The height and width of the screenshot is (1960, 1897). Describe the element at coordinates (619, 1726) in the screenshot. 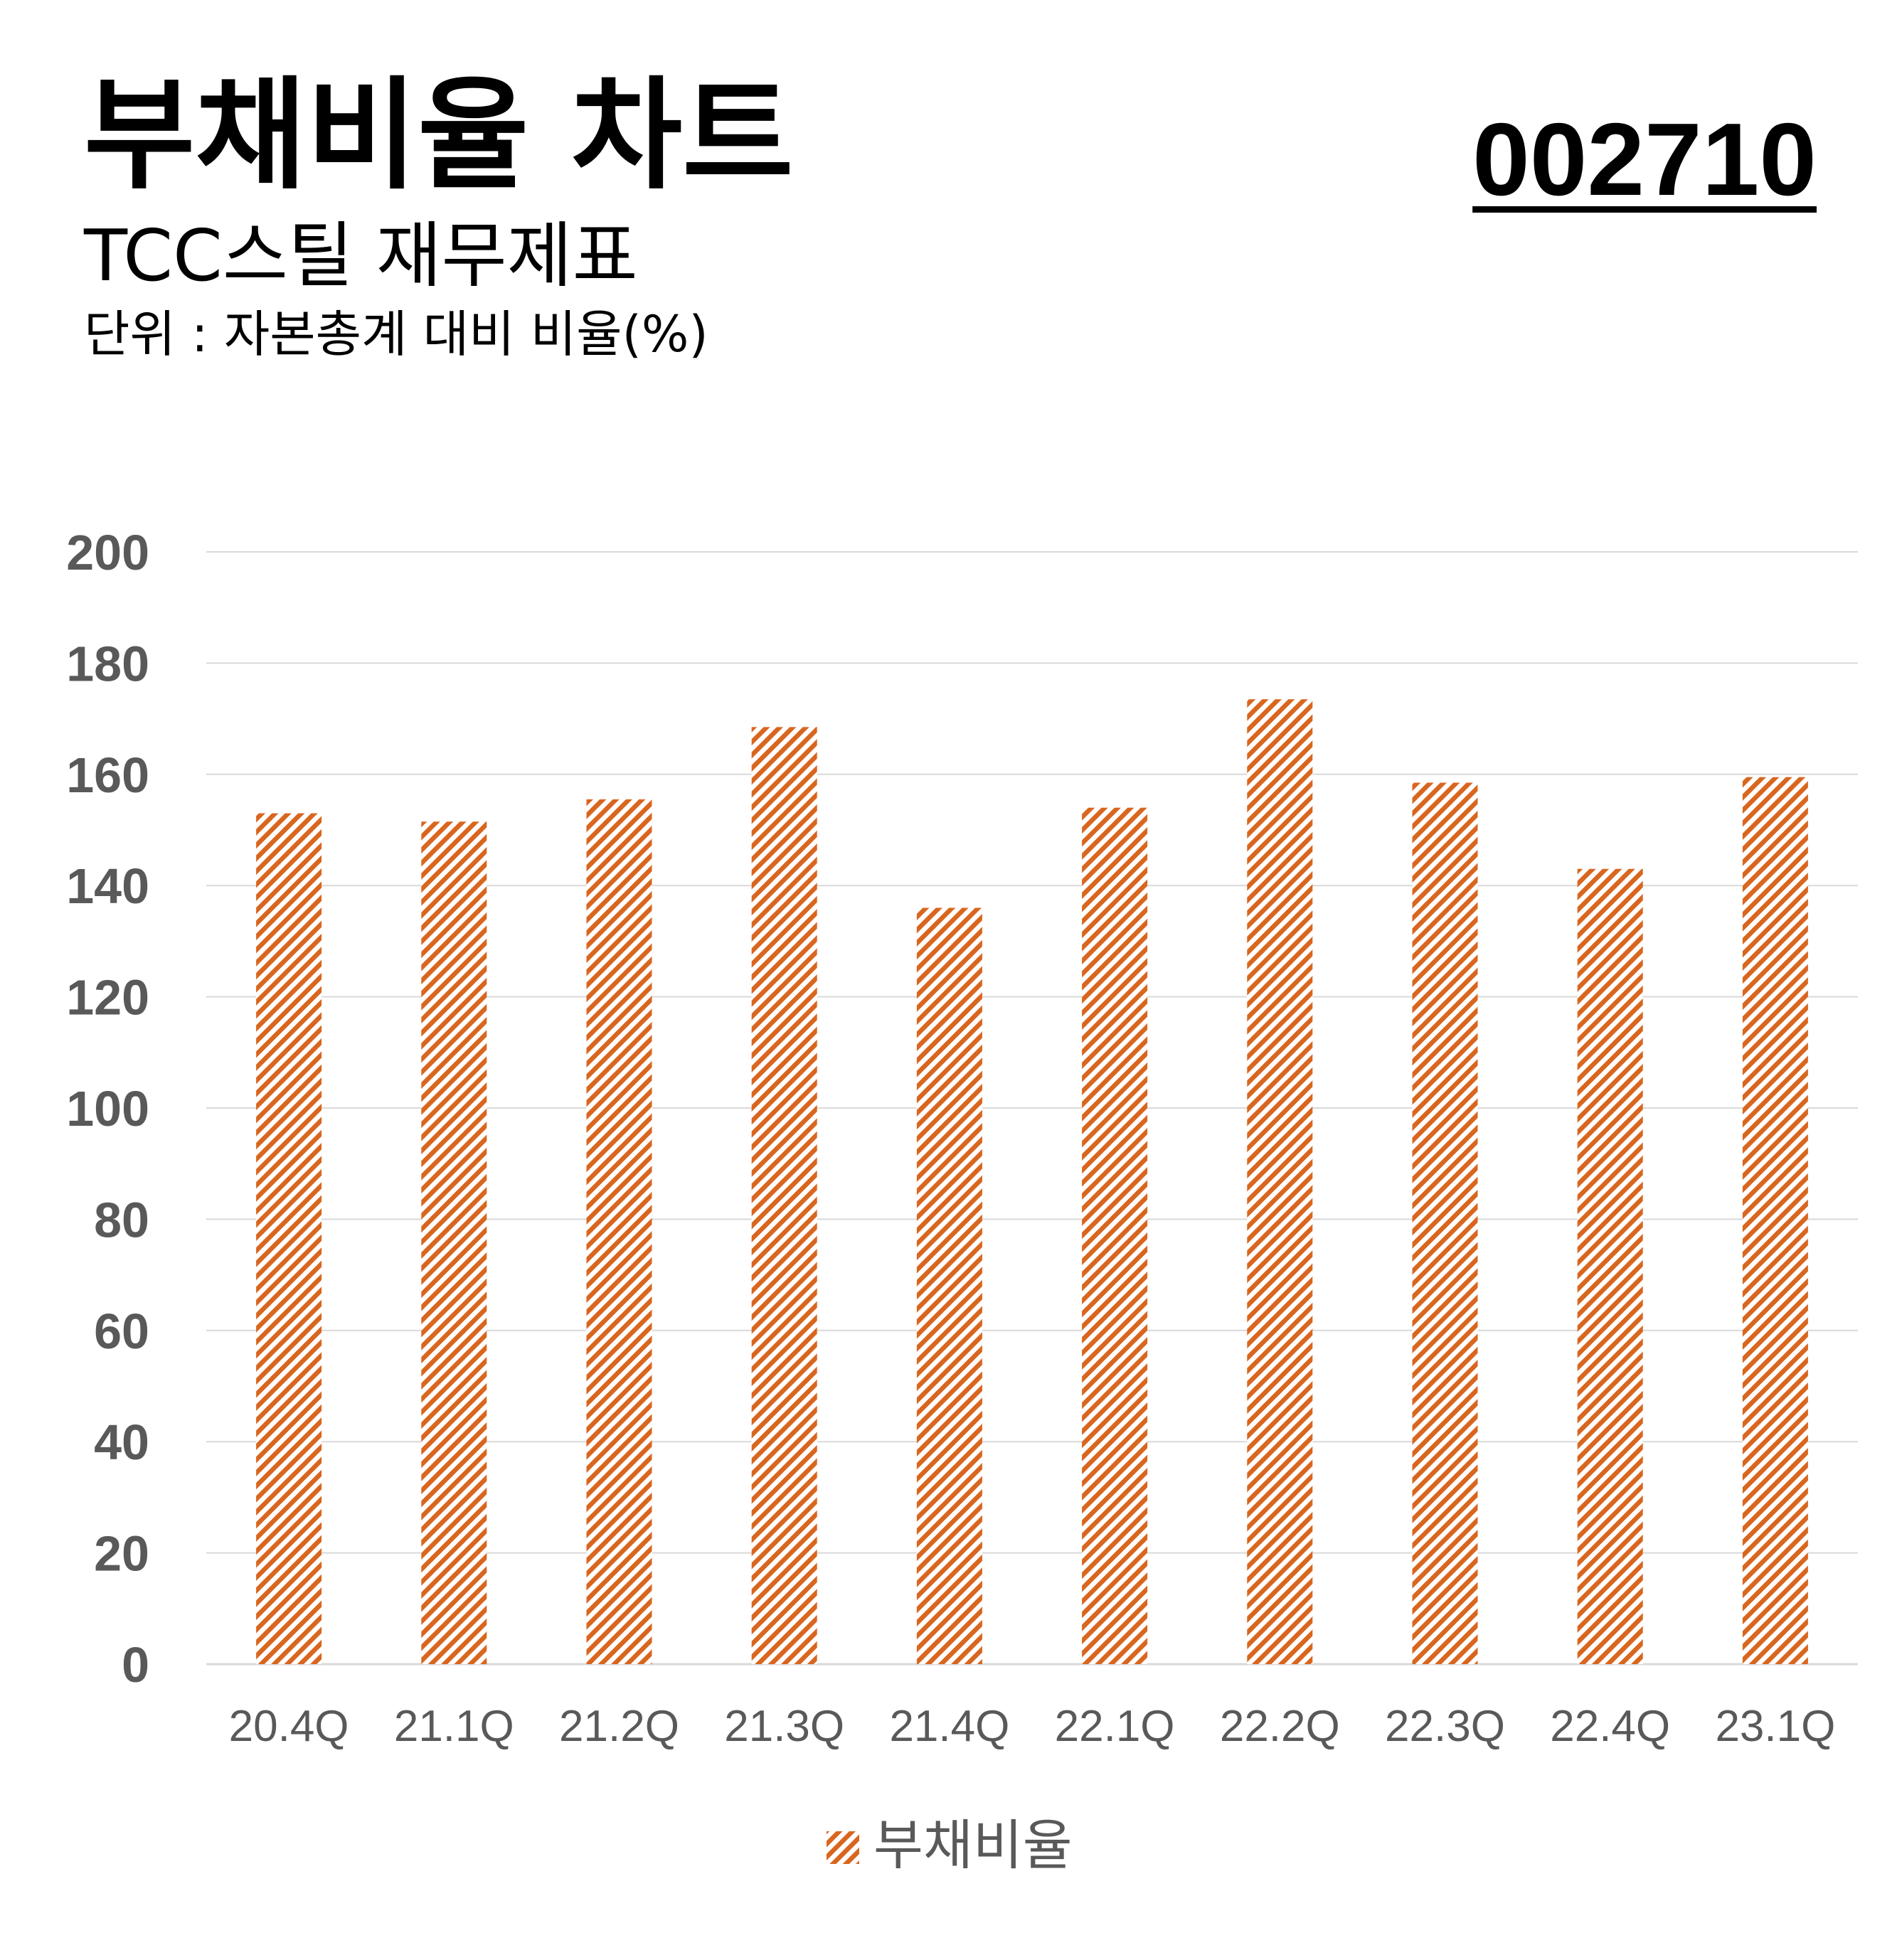

I see `x-tick-label: 21.2Q` at that location.